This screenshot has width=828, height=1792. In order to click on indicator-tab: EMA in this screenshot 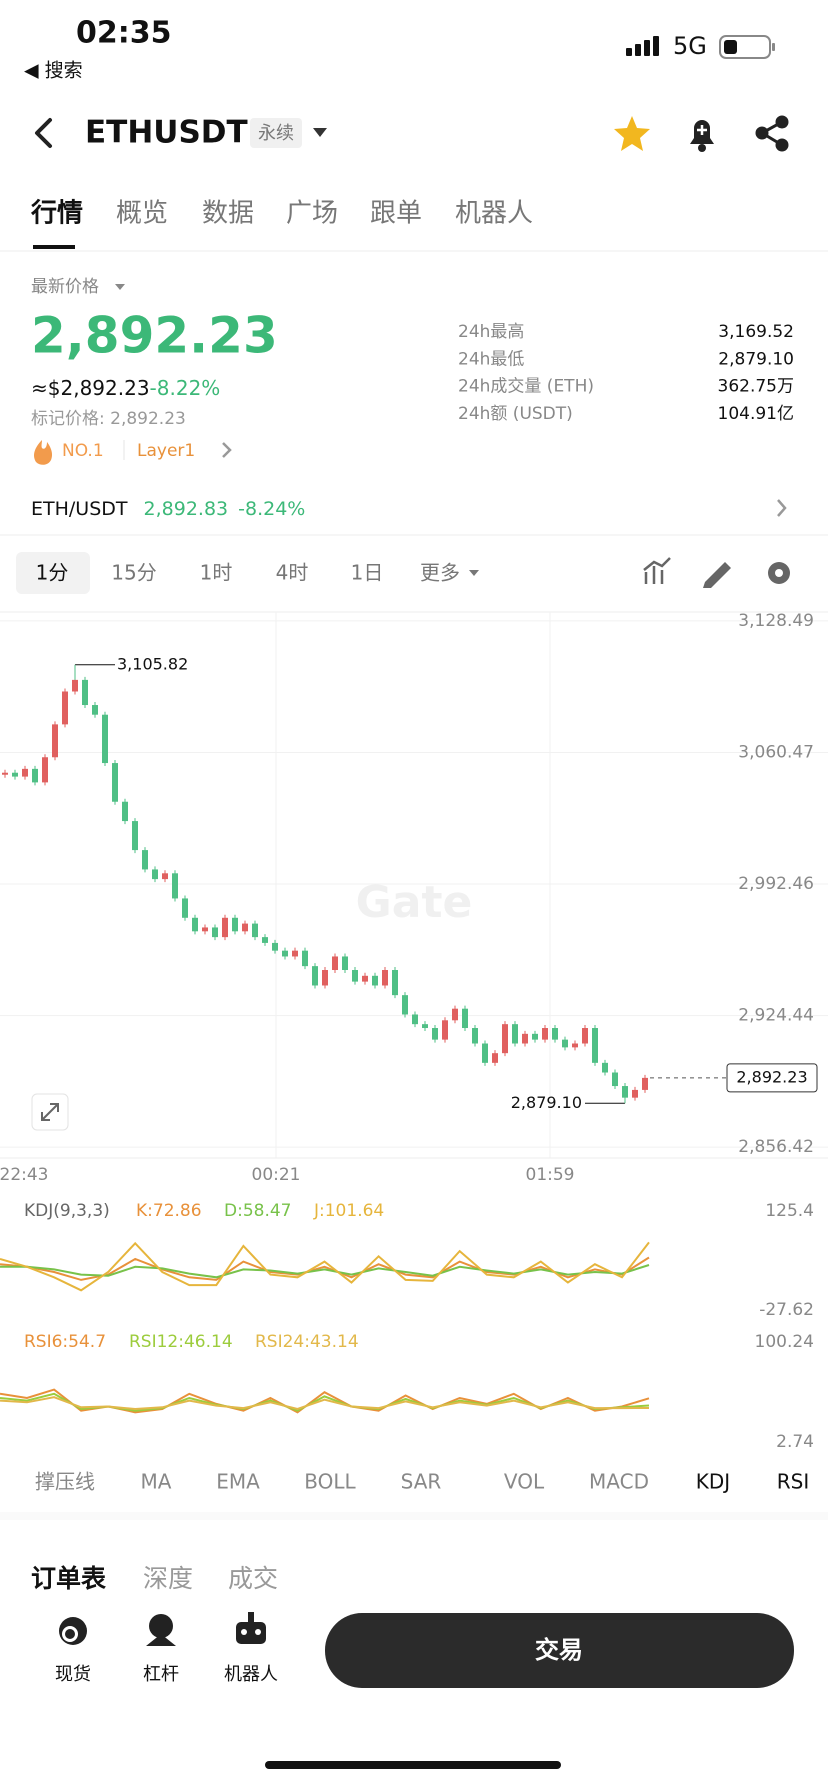, I will do `click(238, 1482)`.